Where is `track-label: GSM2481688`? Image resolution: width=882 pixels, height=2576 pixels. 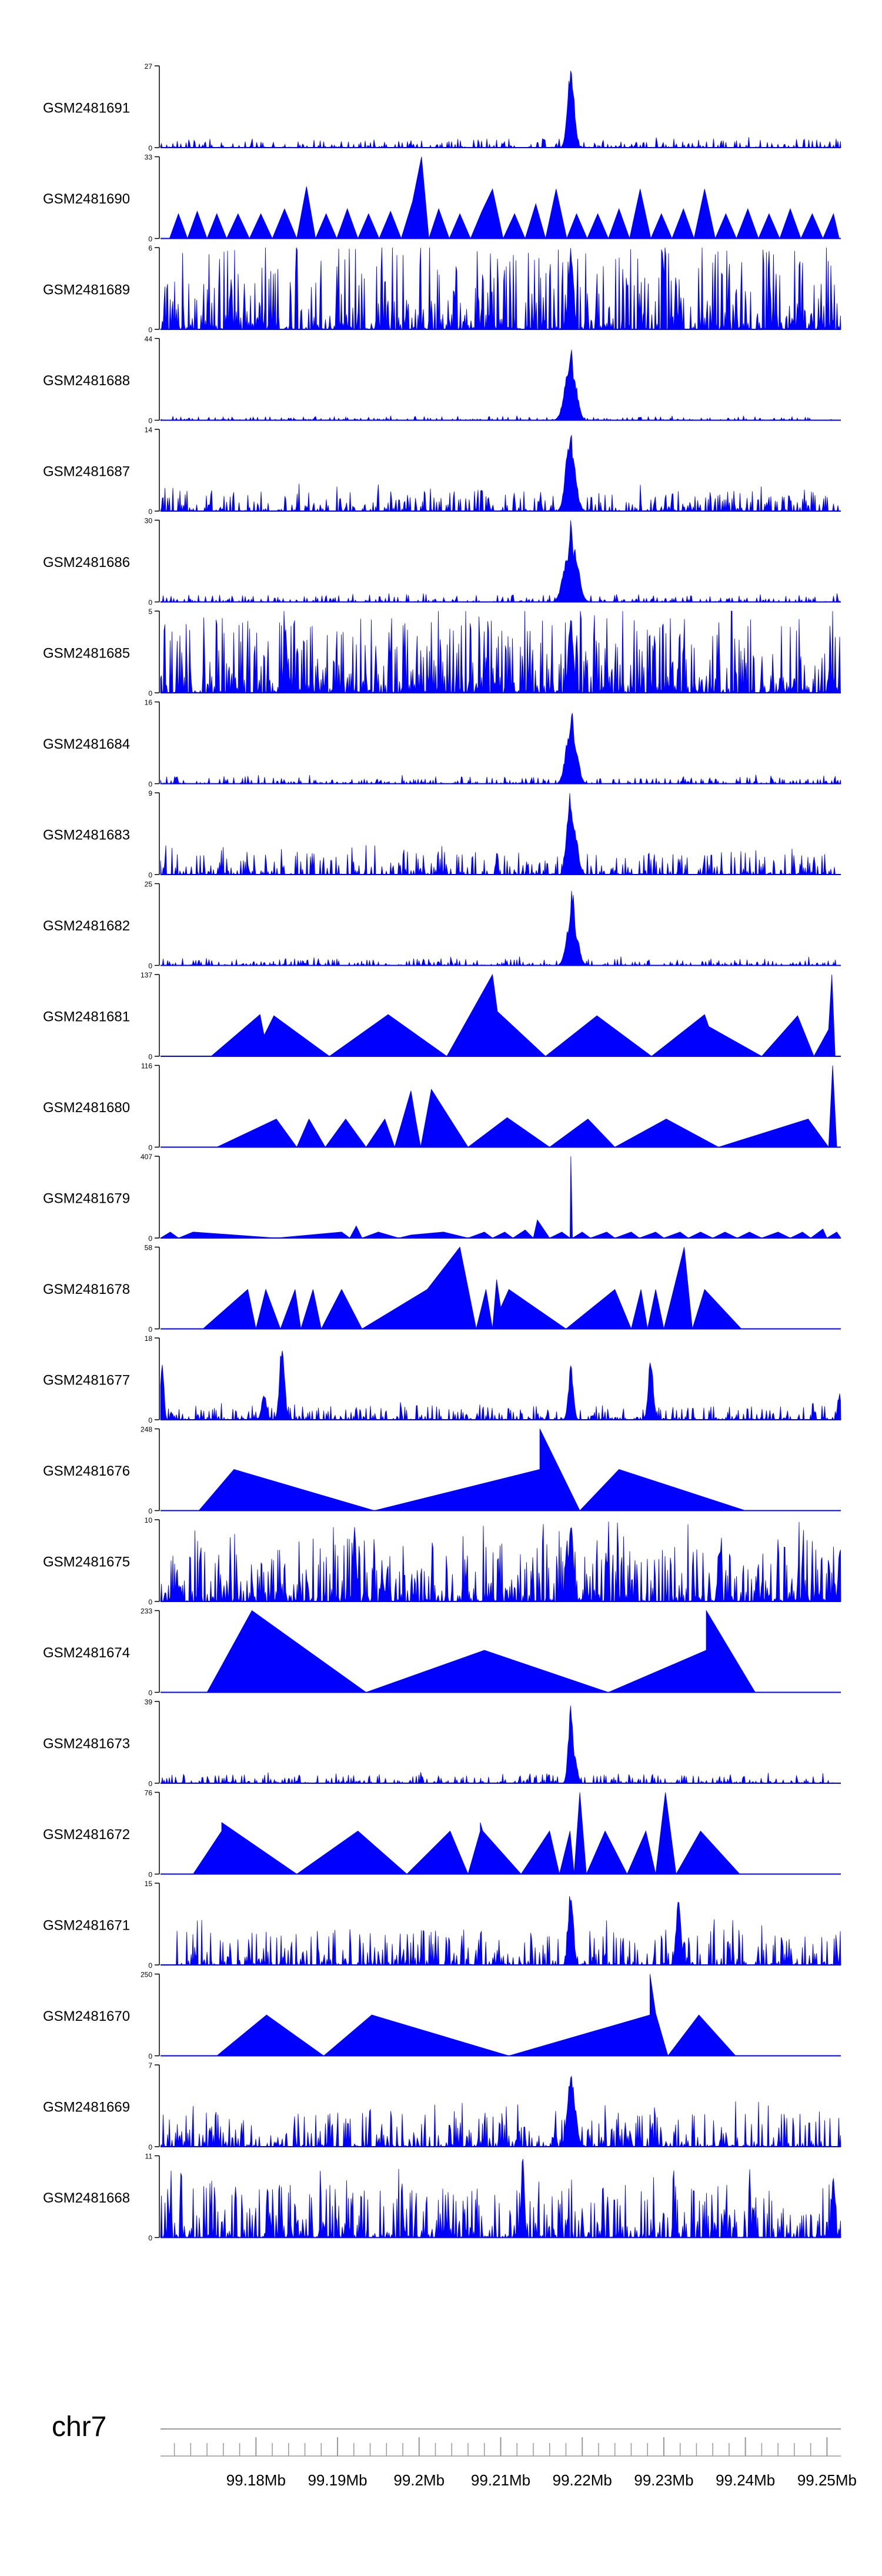
track-label: GSM2481688 is located at coordinates (86, 381).